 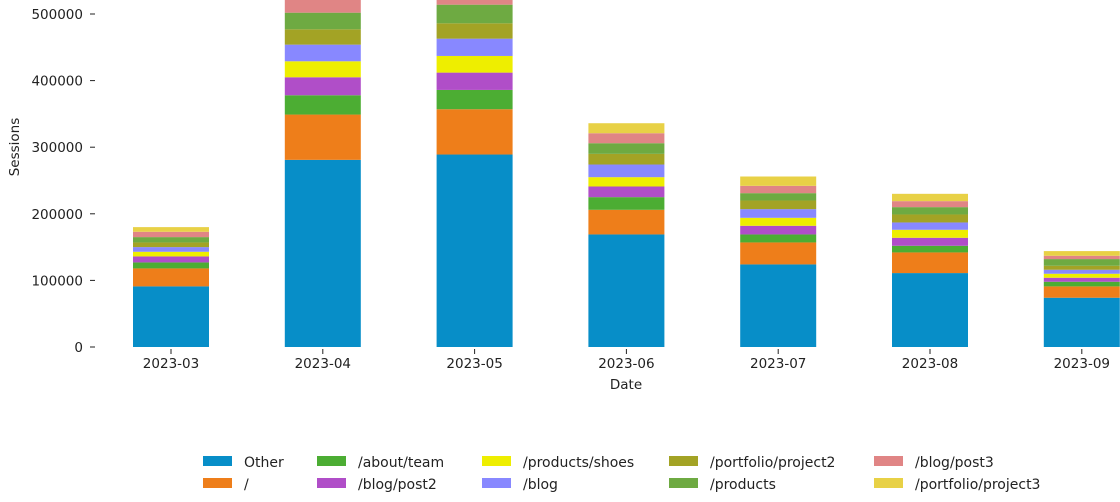 I want to click on legend-label: /about/team, so click(x=401, y=463).